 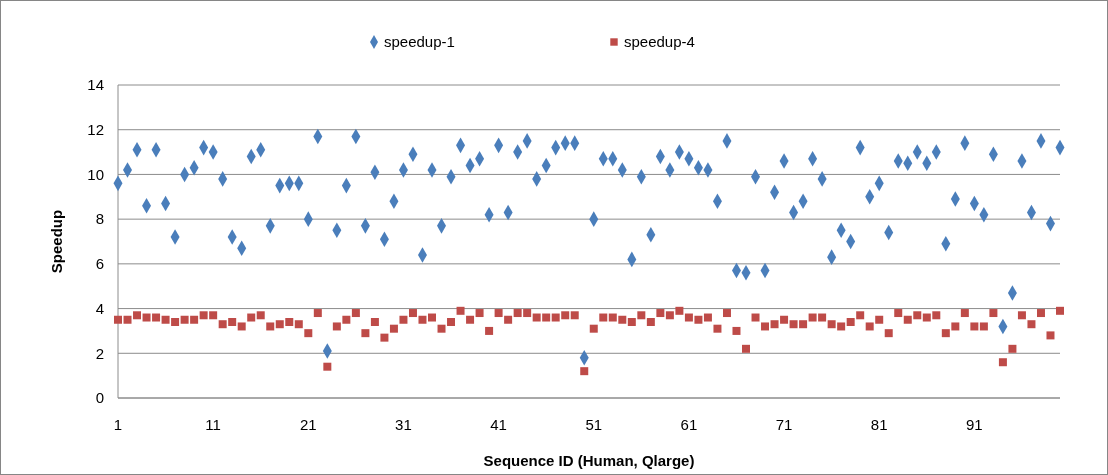 What do you see at coordinates (95, 174) in the screenshot?
I see `y-tick-label: 10` at bounding box center [95, 174].